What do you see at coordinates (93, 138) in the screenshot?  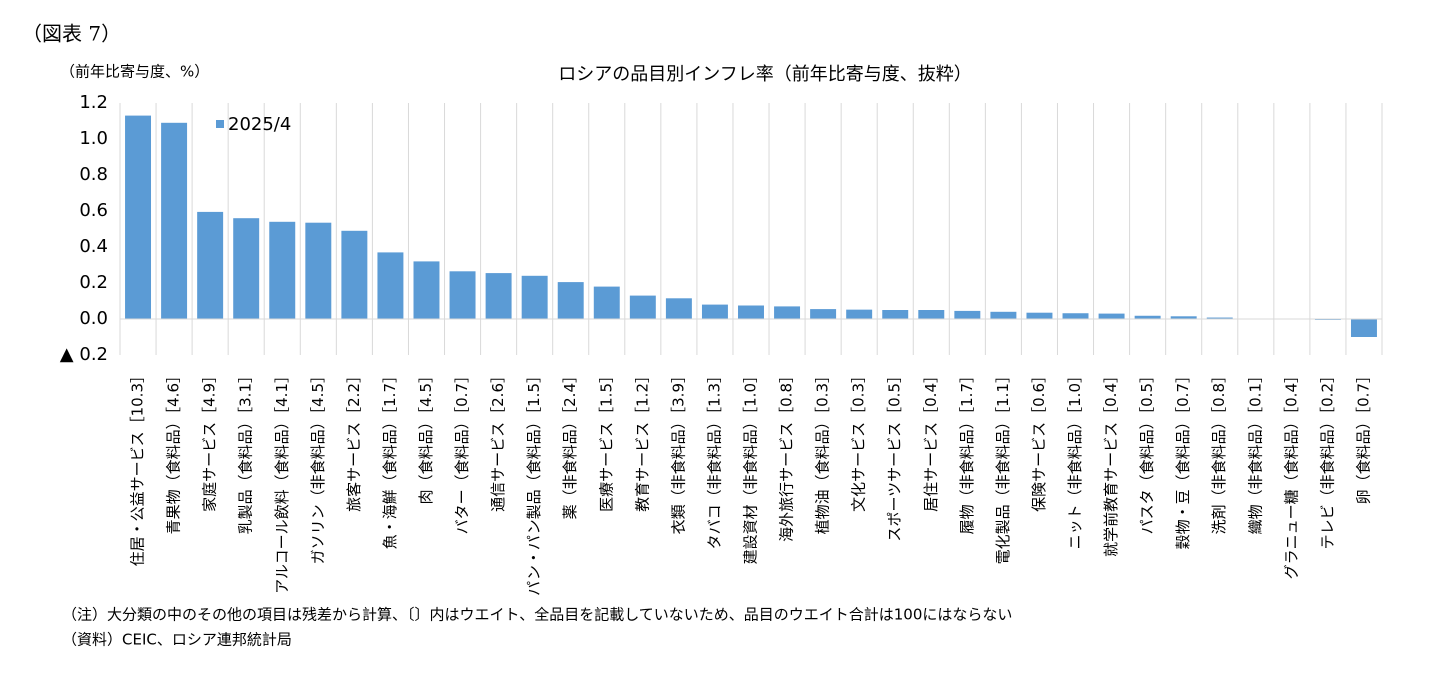 I see `y-tick-label: 1.0` at bounding box center [93, 138].